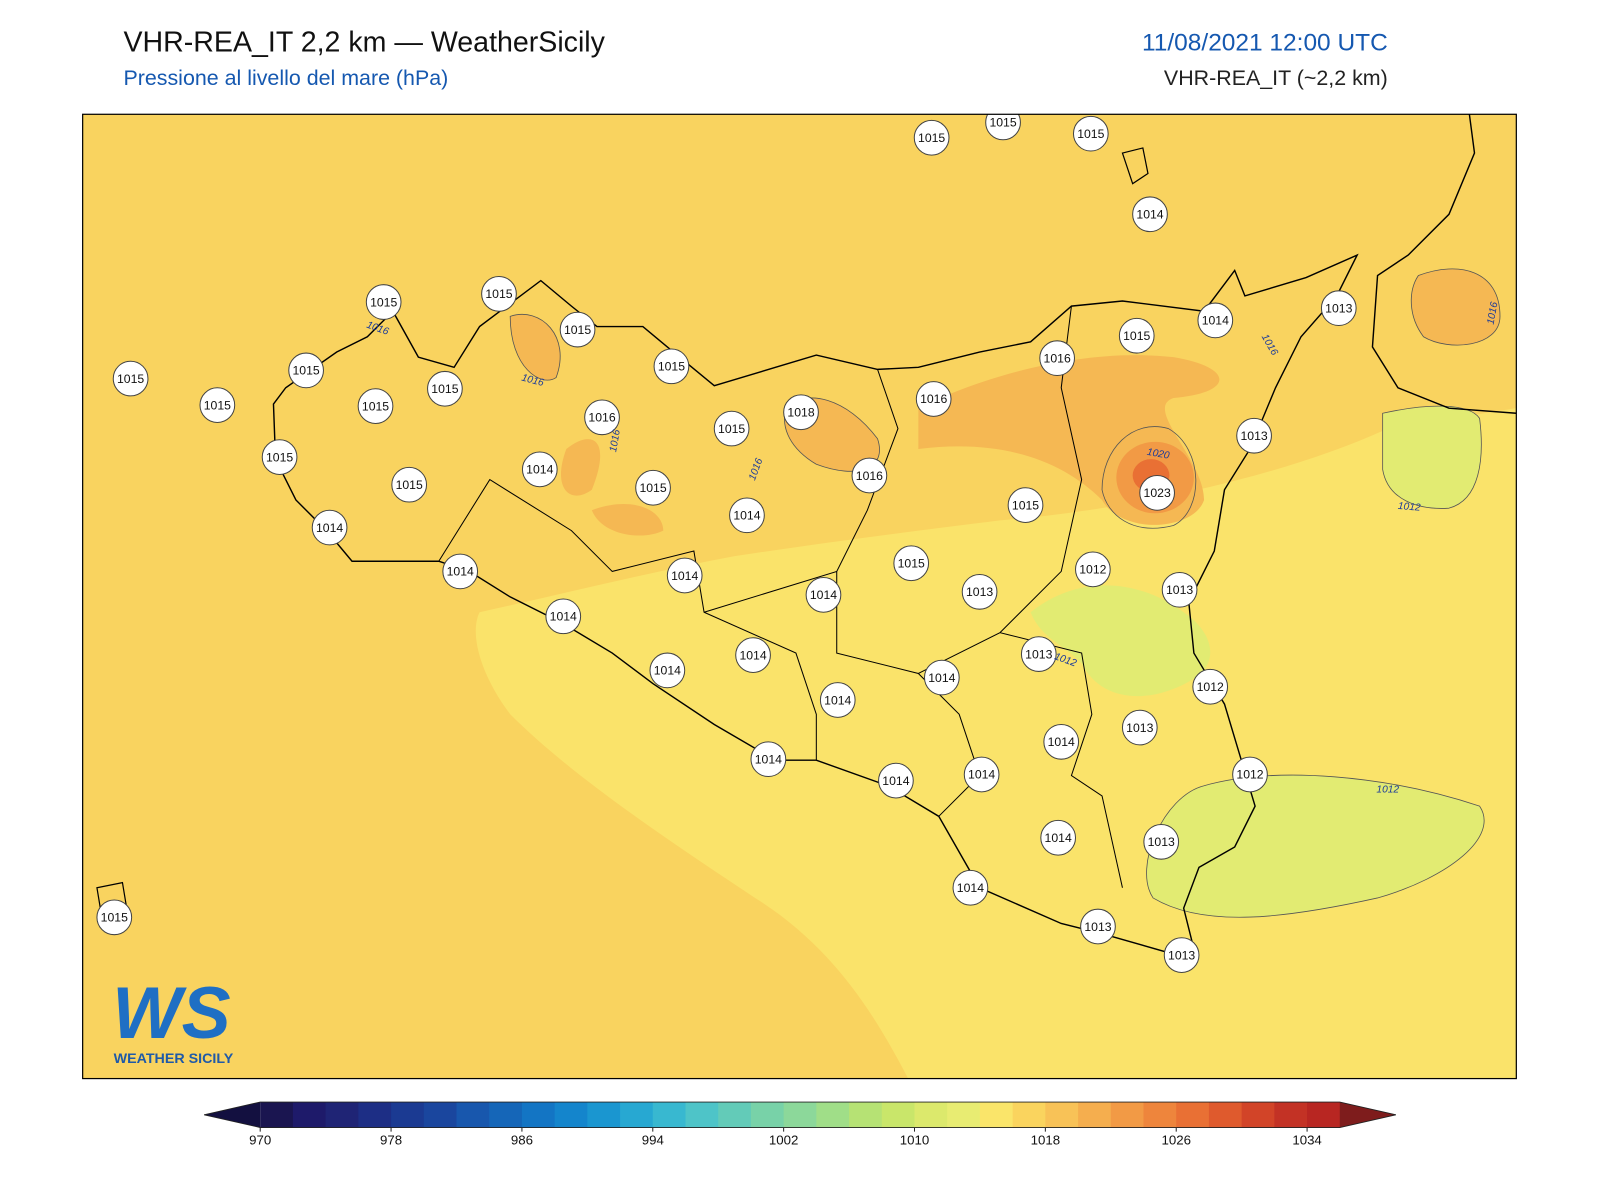 Image resolution: width=1600 pixels, height=1200 pixels. What do you see at coordinates (800, 1124) in the screenshot?
I see `colorbar: 970 978 986 994 1002 1010 1018 1026 1034` at bounding box center [800, 1124].